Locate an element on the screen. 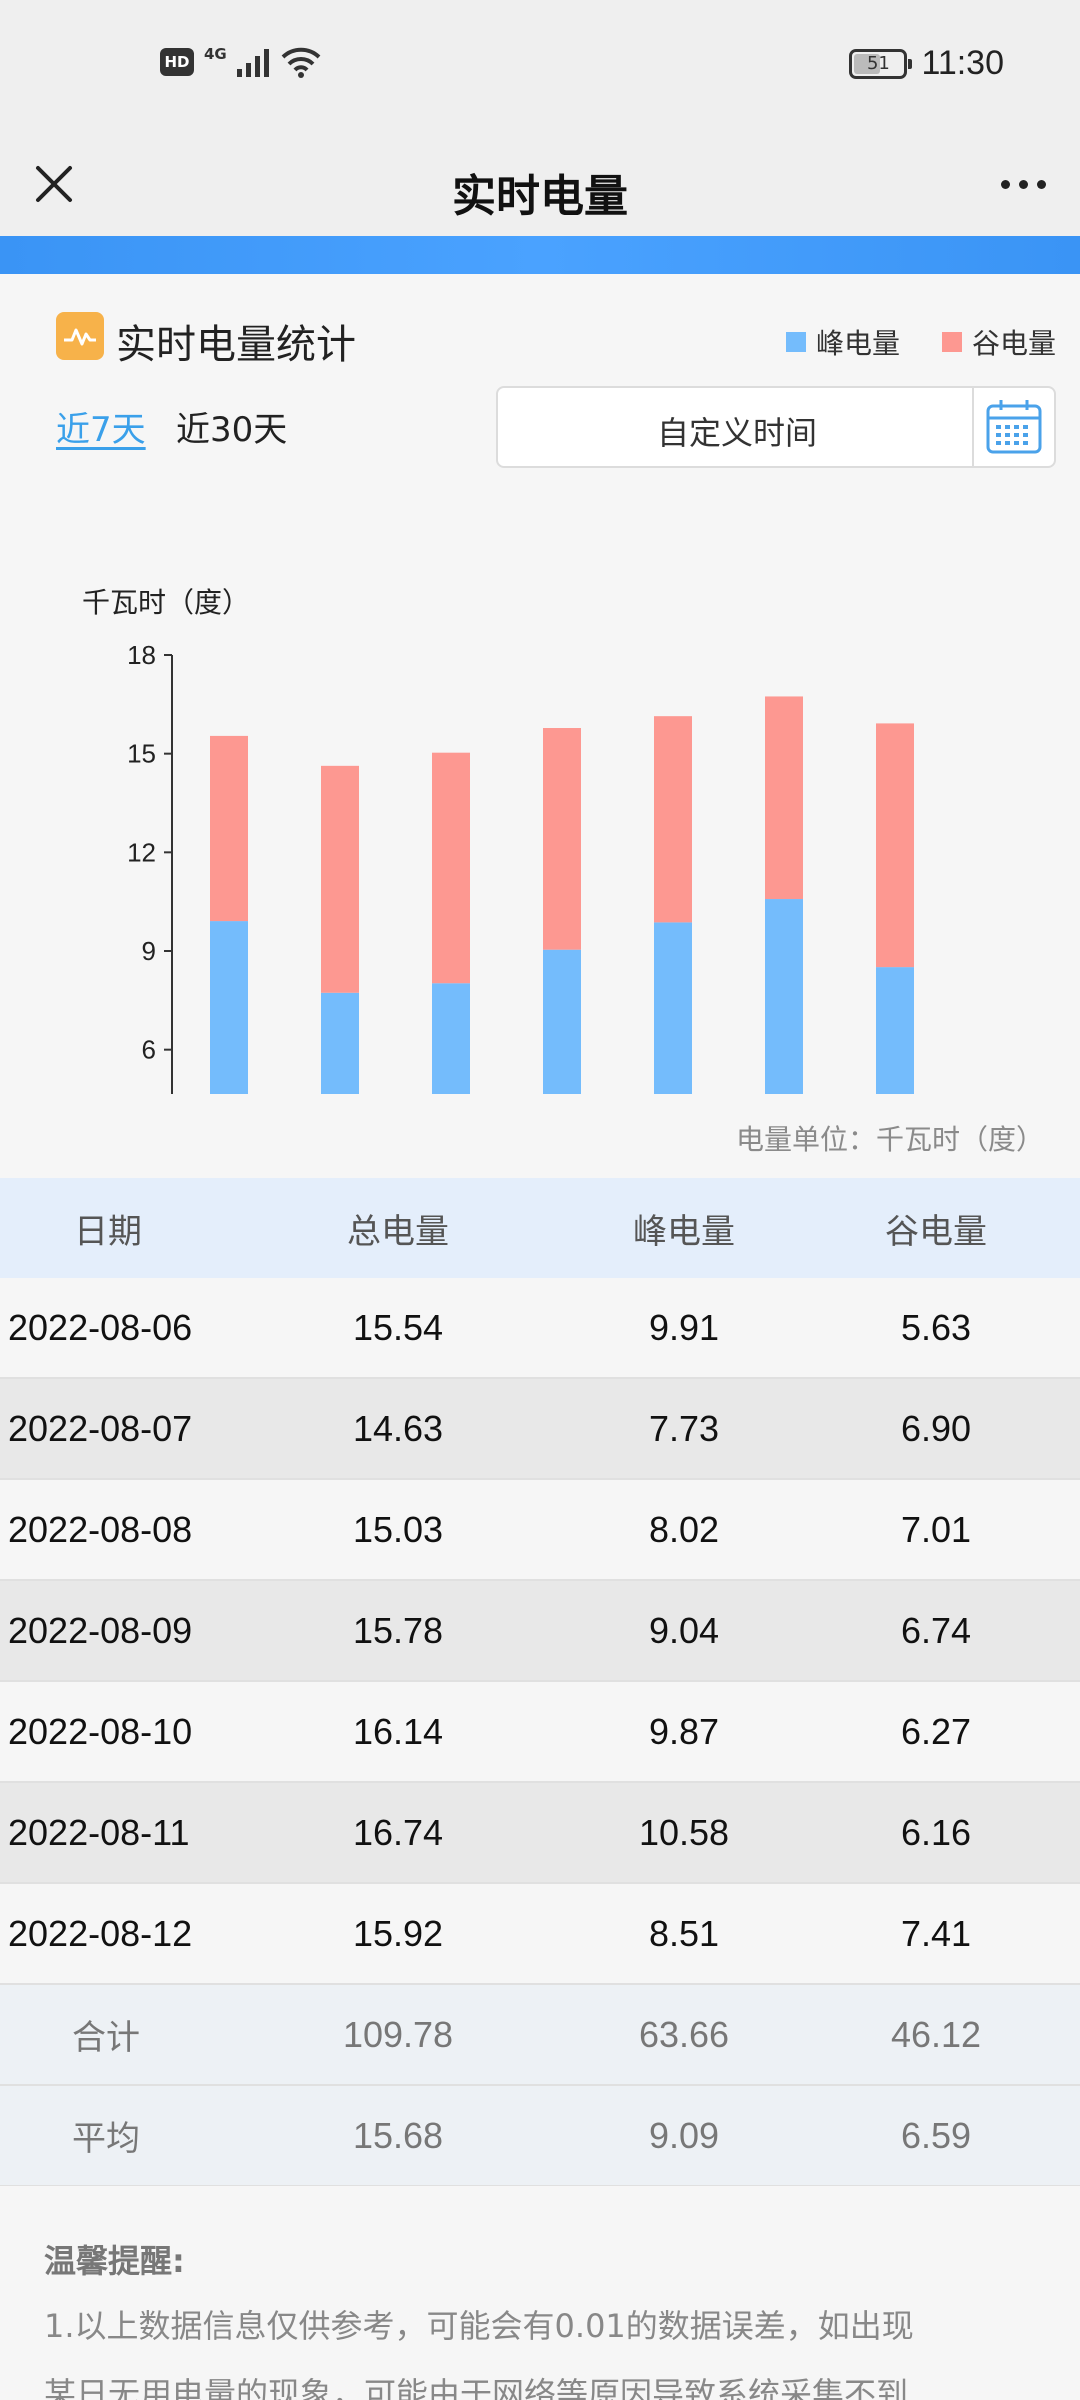 The width and height of the screenshot is (1080, 2400). y-tick-label: 9 is located at coordinates (149, 951).